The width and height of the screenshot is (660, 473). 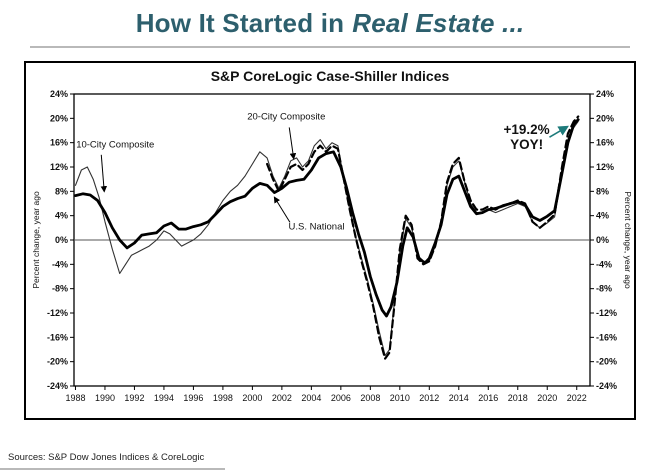 What do you see at coordinates (559, 131) in the screenshot?
I see `annotation-arrow` at bounding box center [559, 131].